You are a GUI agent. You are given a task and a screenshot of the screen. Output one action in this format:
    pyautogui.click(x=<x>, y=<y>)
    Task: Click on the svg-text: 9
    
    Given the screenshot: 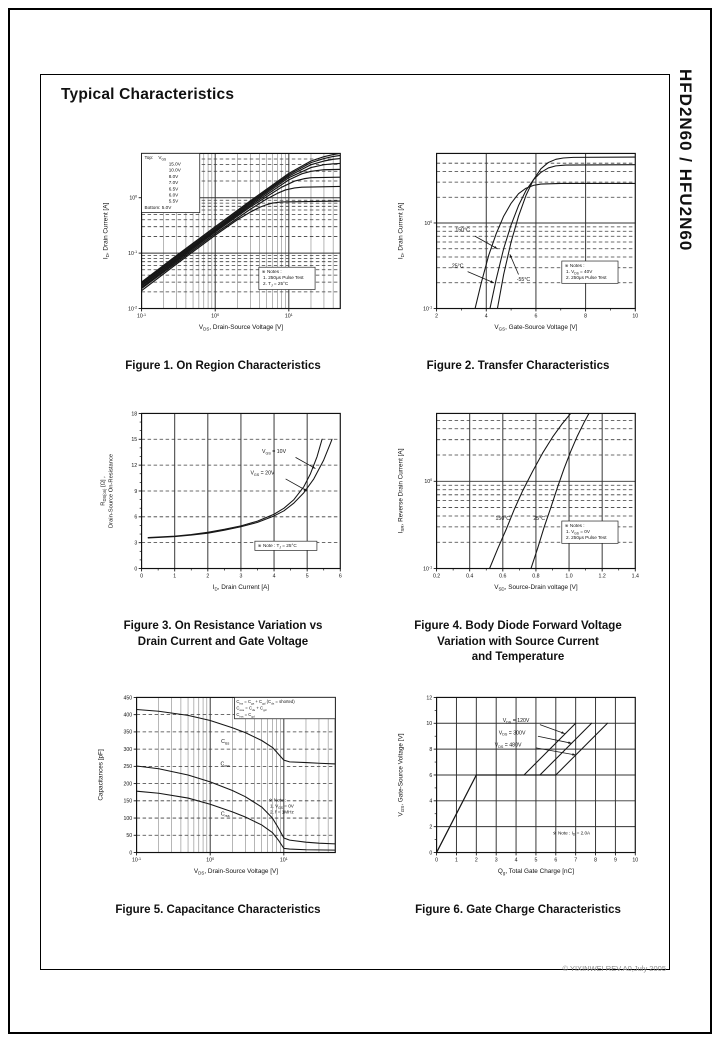 What is the action you would take?
    pyautogui.click(x=615, y=861)
    